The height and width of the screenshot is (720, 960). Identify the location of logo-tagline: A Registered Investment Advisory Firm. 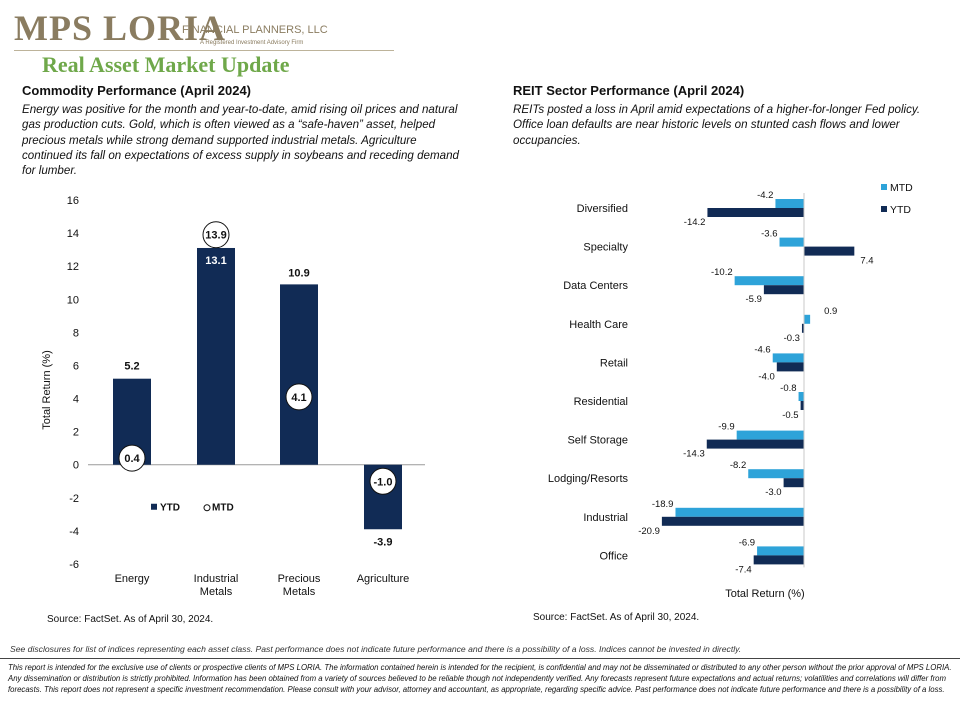
(252, 43).